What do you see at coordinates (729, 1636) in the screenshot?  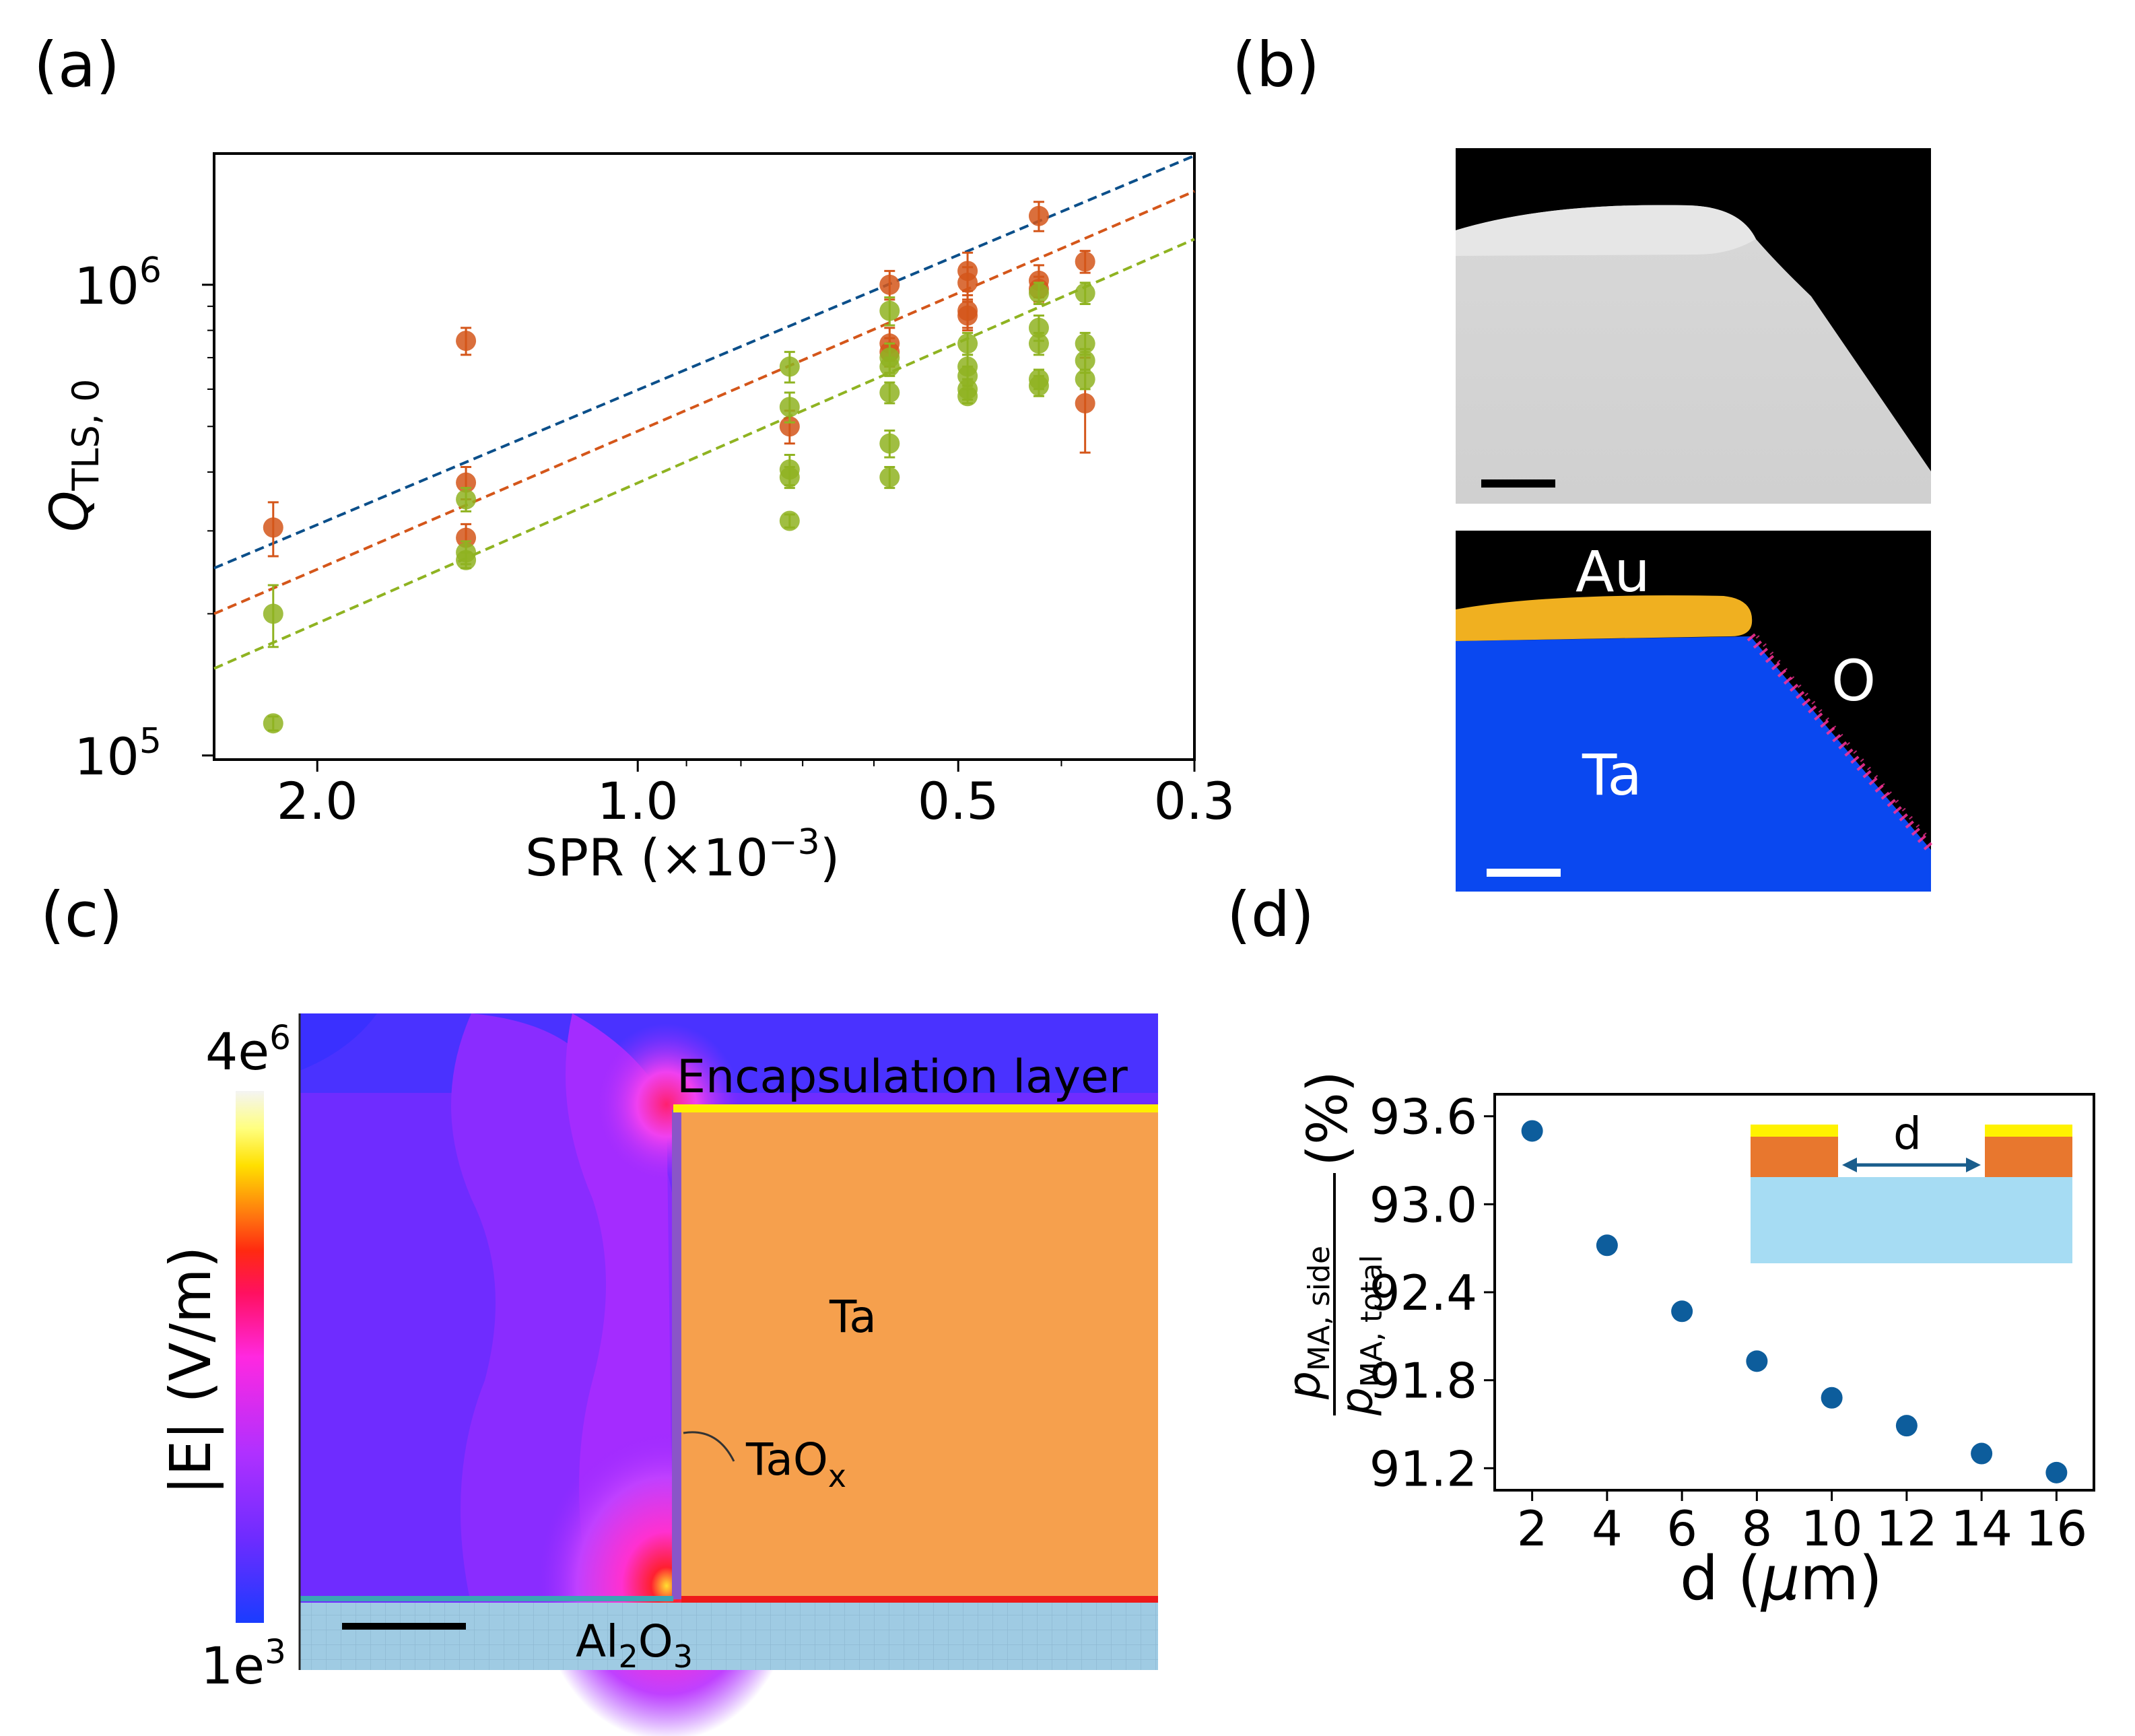 I see `al2o3-substrate` at bounding box center [729, 1636].